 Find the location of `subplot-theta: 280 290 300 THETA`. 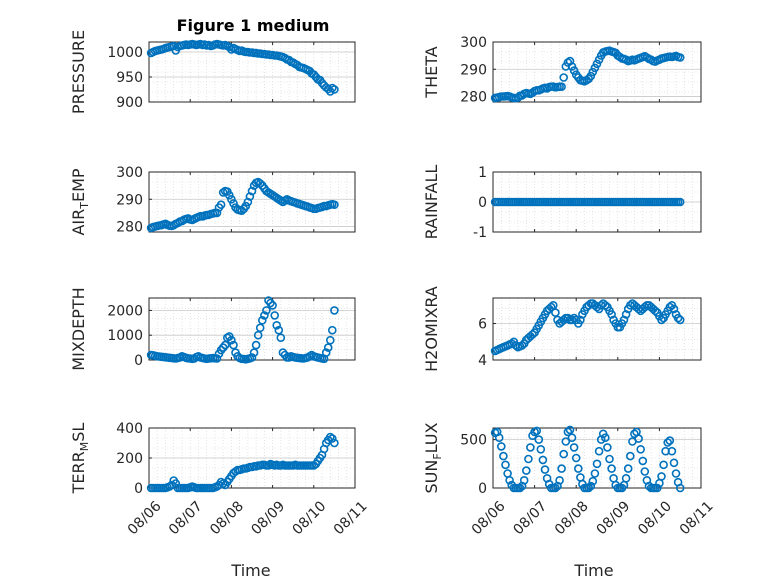

subplot-theta: 280 290 300 THETA is located at coordinates (562, 70).